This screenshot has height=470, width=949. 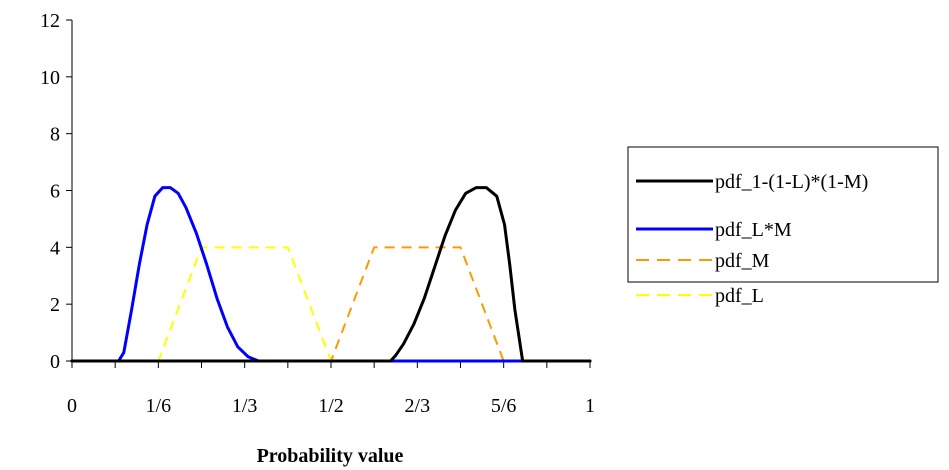 I want to click on x-tick-label: 1/2, so click(x=331, y=406).